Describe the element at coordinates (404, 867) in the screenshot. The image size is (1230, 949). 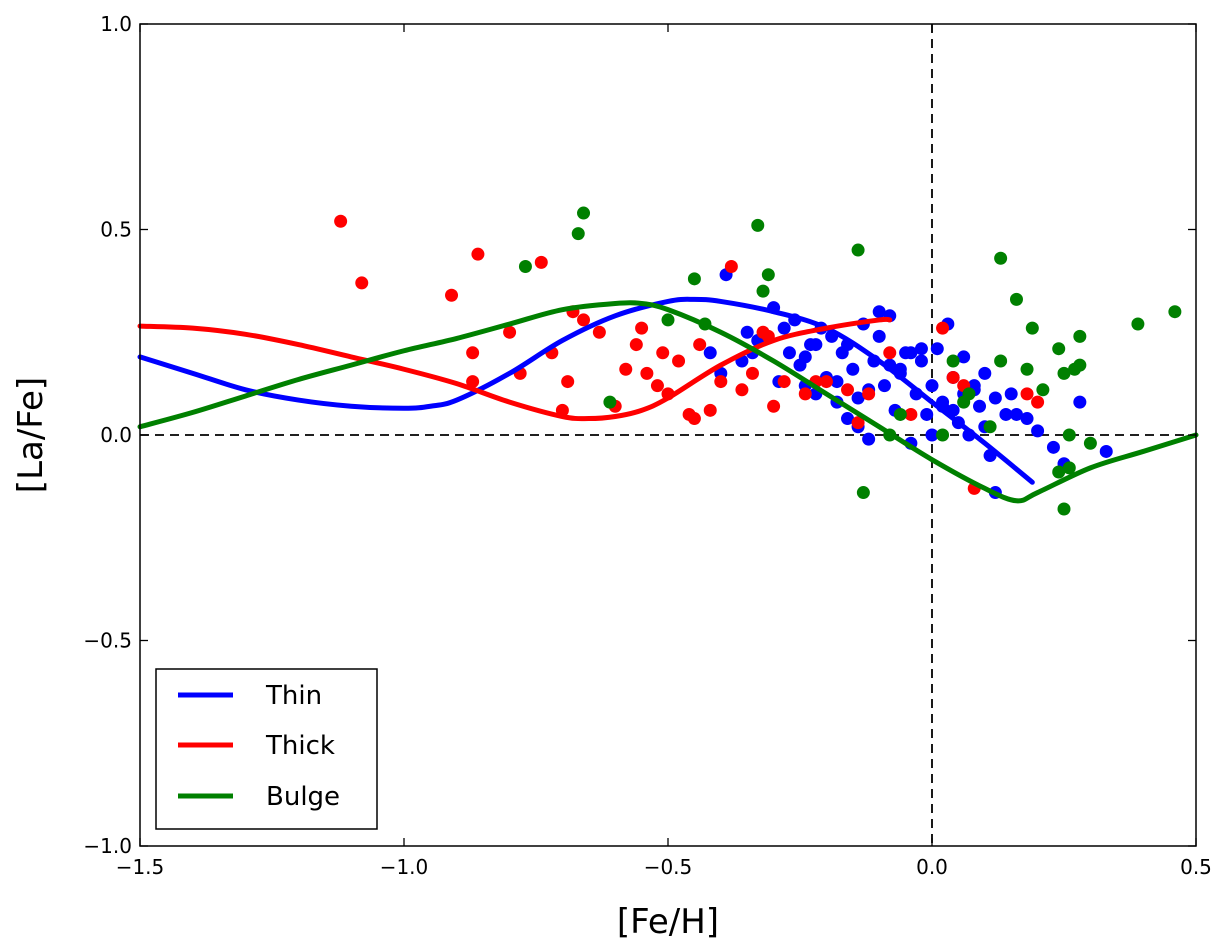
I see `x-tick-label: −1.0` at that location.